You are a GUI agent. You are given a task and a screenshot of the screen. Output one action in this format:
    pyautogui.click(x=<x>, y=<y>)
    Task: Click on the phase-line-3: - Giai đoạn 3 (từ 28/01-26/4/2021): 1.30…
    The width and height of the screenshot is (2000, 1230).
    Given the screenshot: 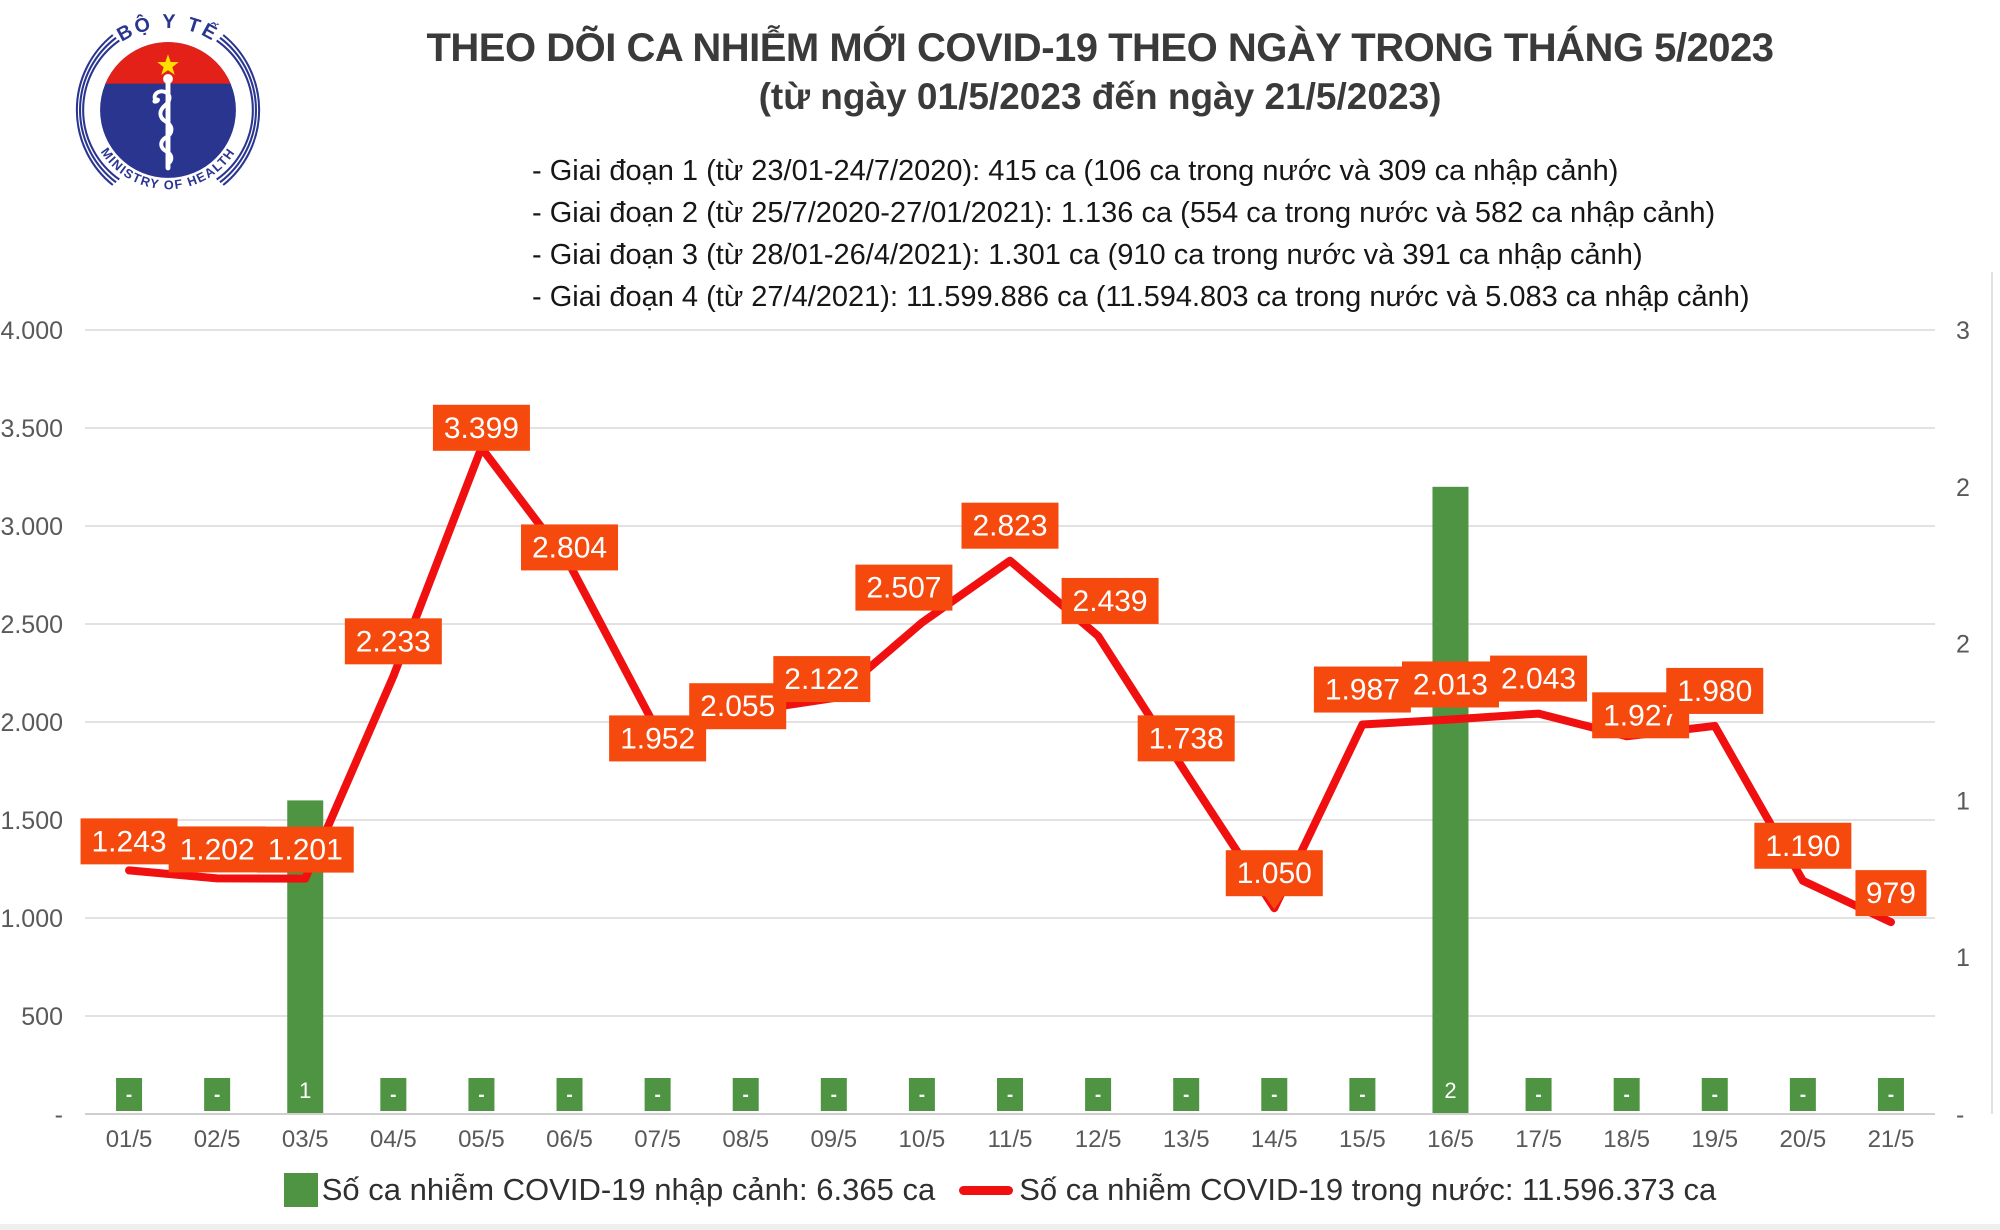 What is the action you would take?
    pyautogui.click(x=1087, y=255)
    